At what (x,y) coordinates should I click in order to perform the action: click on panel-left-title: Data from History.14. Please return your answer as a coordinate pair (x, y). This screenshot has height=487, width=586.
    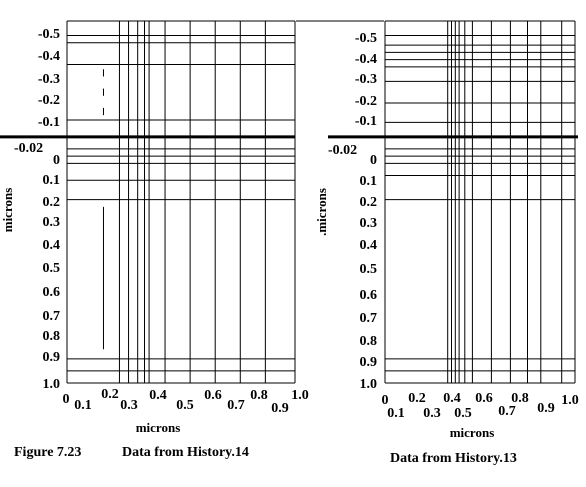
    Looking at the image, I should click on (185, 452).